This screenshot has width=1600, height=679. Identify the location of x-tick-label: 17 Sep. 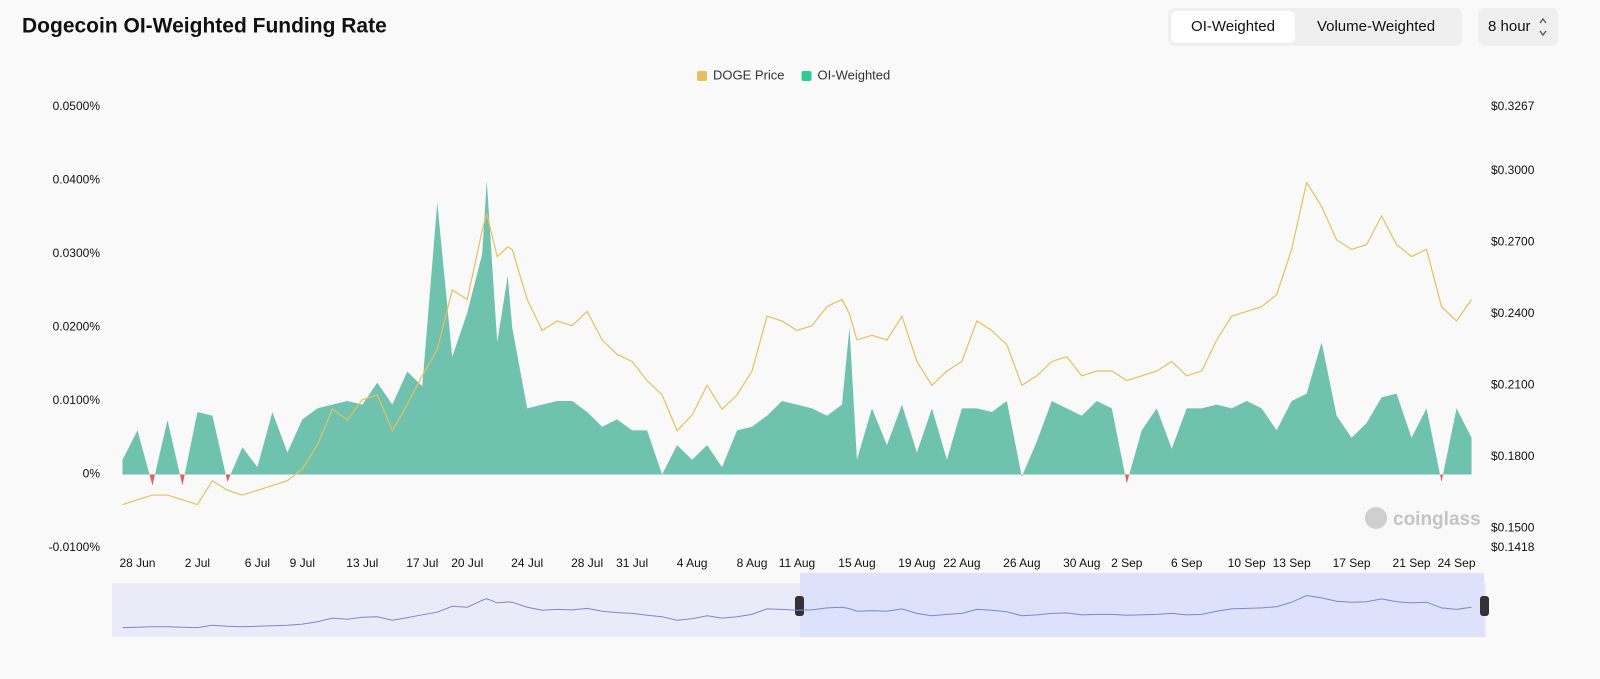
(1352, 563).